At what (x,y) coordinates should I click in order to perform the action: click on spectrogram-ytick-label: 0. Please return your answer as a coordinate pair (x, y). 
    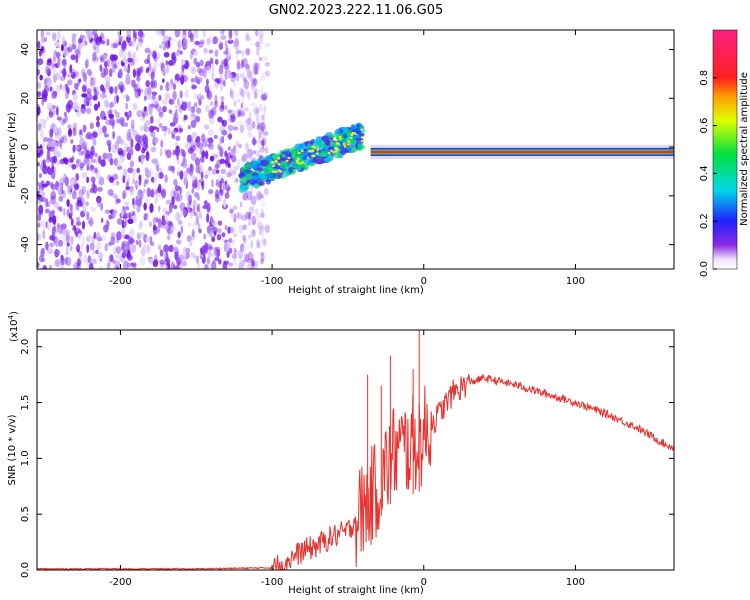
    Looking at the image, I should click on (25, 147).